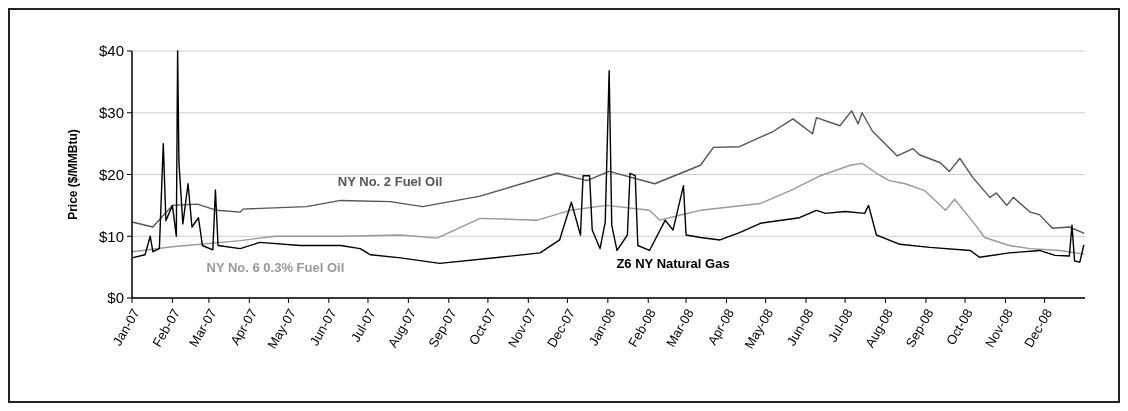  I want to click on series-label: Z6 NY Natural Gas, so click(673, 264).